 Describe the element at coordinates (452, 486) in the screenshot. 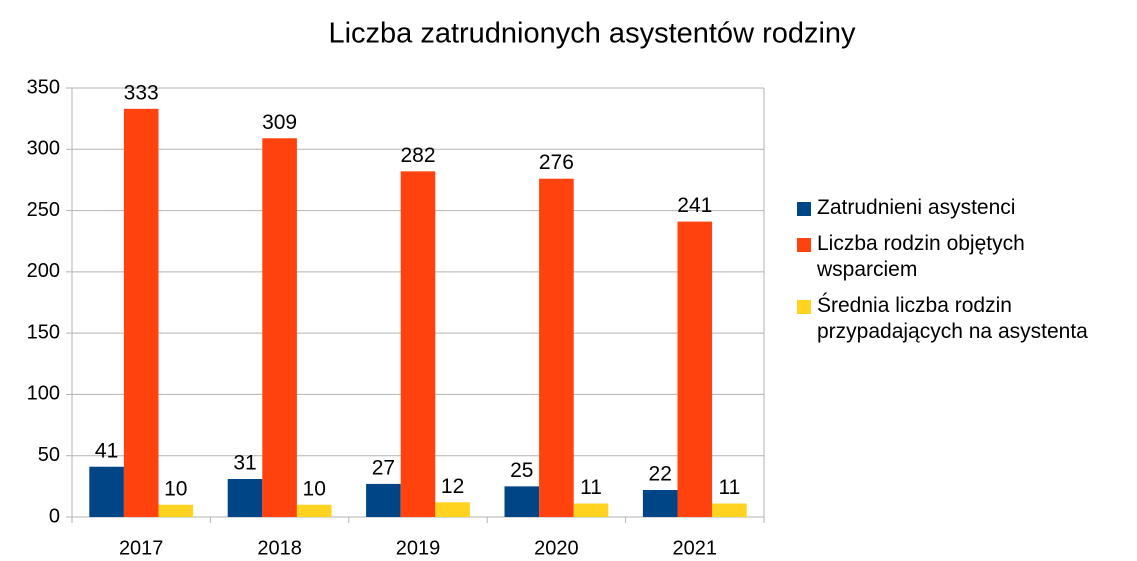

I see `value-label: 12` at that location.